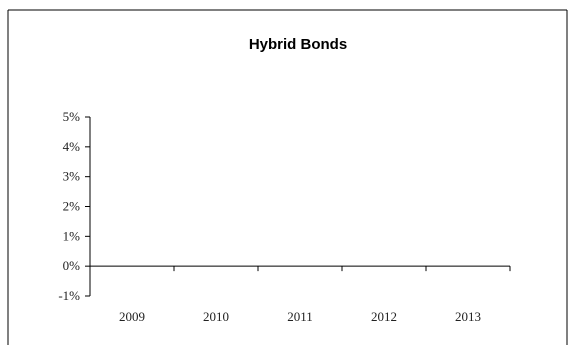  What do you see at coordinates (216, 316) in the screenshot?
I see `x-tick-label: 2010` at bounding box center [216, 316].